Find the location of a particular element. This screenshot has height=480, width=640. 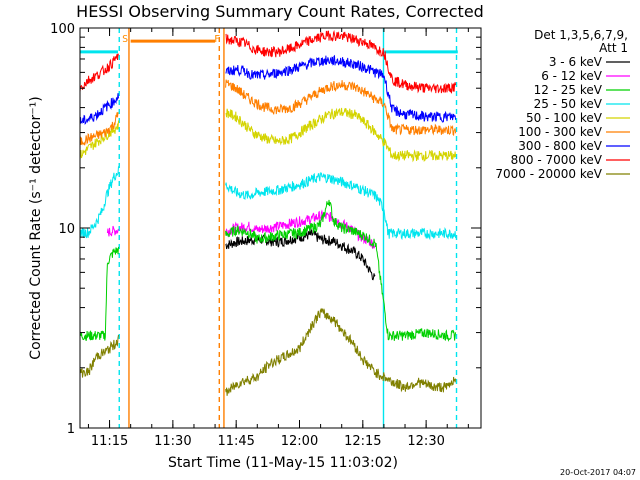

legend-label-8: 7000 - 20000 keV is located at coordinates (548, 174).